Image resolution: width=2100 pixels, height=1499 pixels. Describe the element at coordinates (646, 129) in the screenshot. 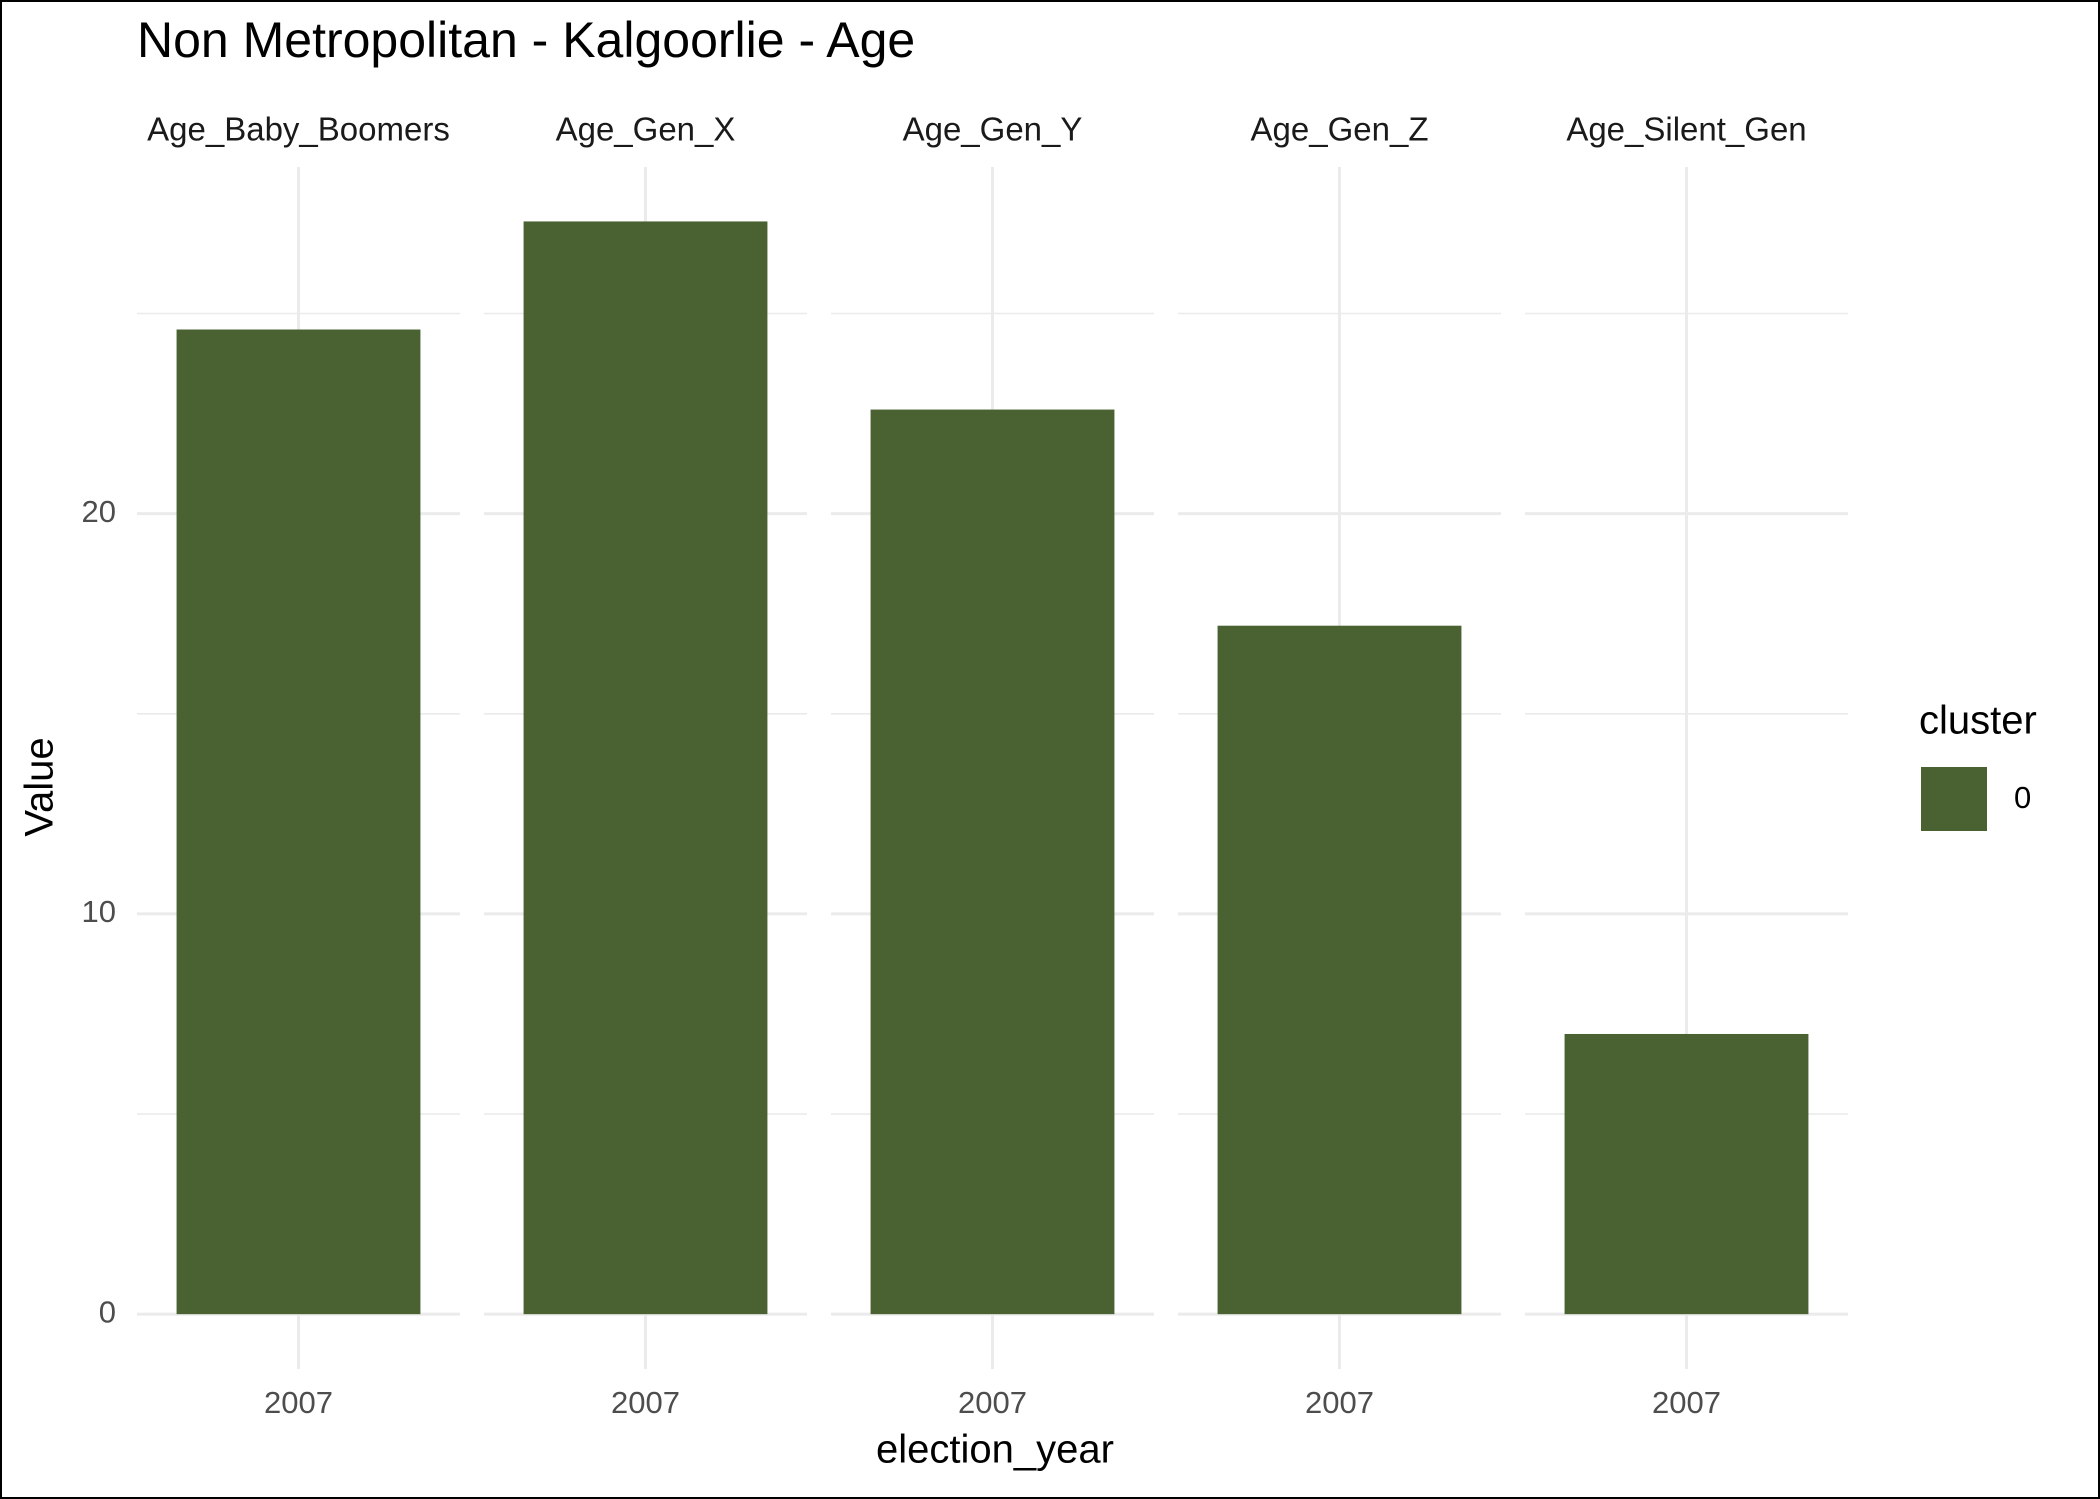

I see `facet-label: Age_Gen_X` at that location.